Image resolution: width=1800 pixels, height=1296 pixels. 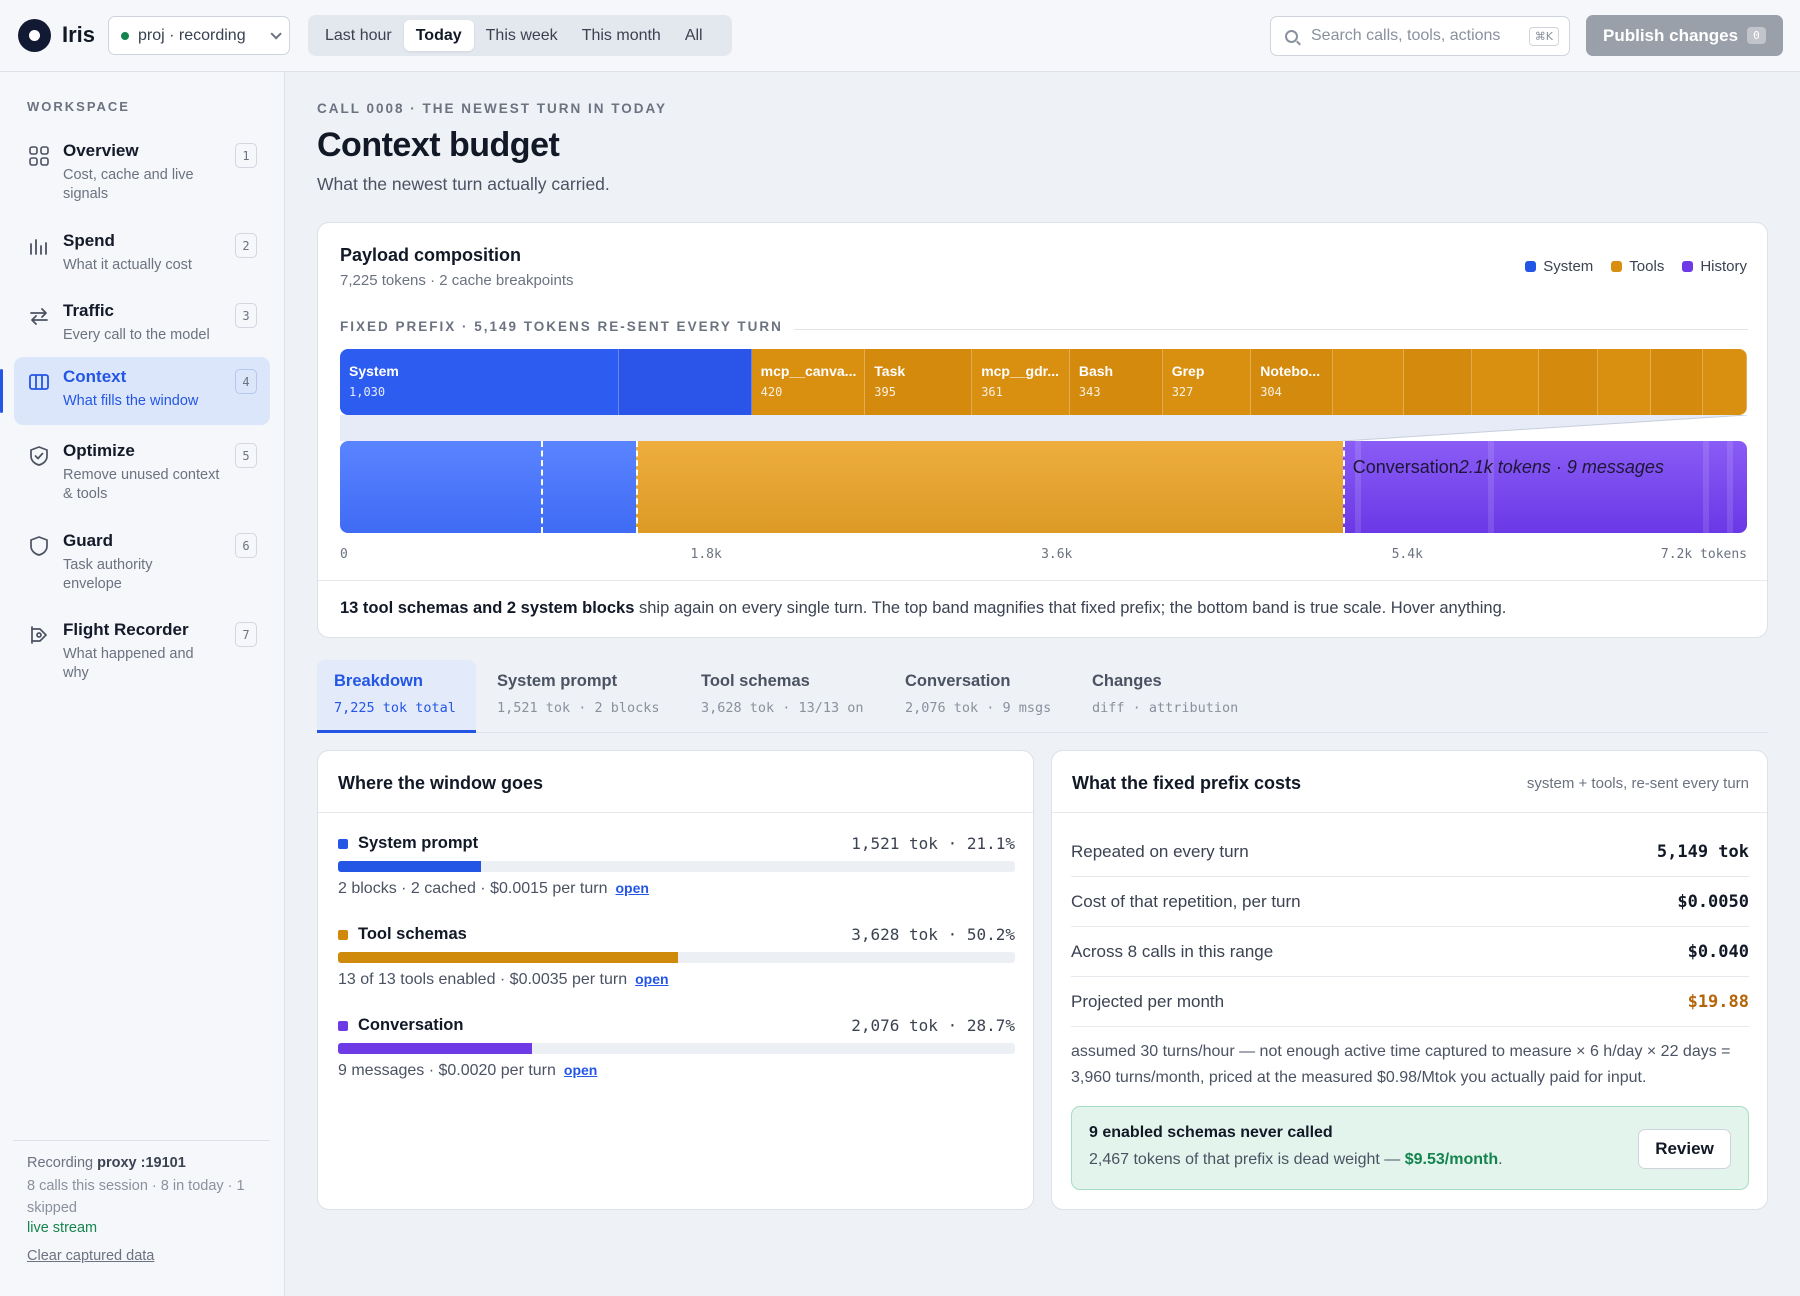 I want to click on open-system-prompt-link: open, so click(x=632, y=888).